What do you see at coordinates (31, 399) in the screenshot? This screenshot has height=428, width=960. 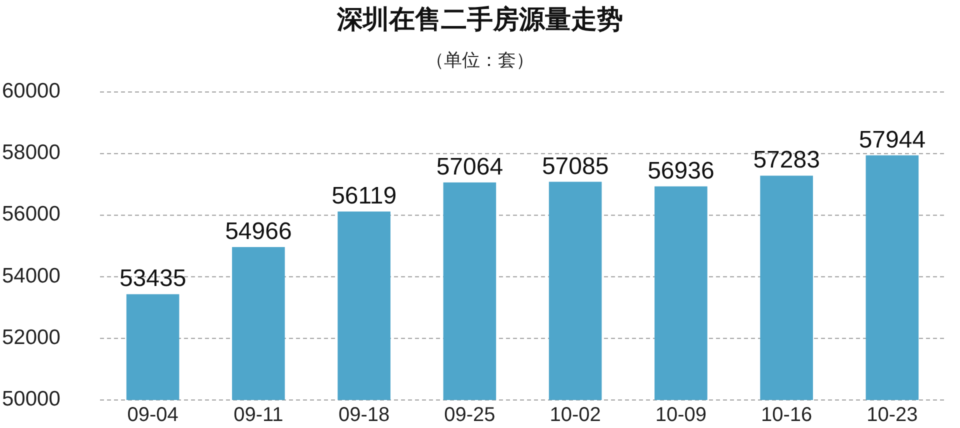 I see `y-tick-label: 50000` at bounding box center [31, 399].